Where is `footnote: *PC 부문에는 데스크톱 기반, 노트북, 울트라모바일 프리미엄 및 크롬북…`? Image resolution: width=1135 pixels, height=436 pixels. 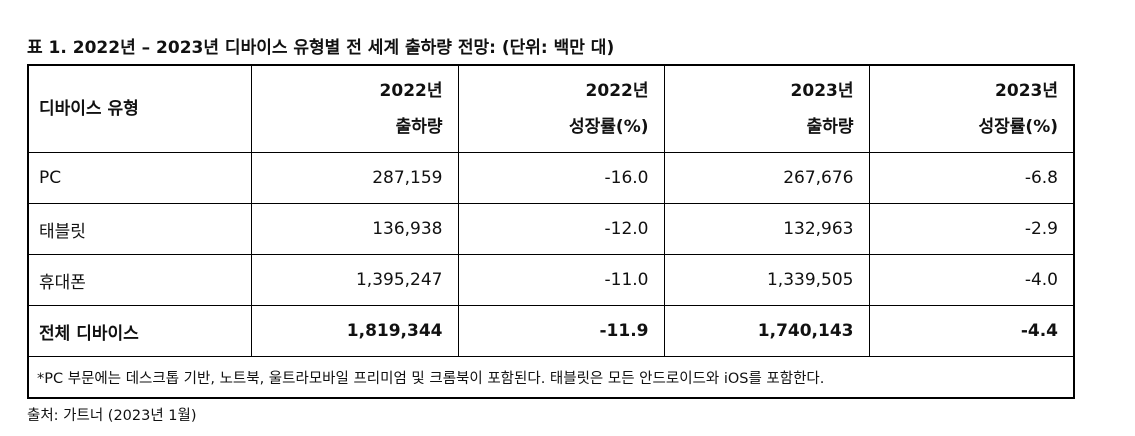 footnote: *PC 부문에는 데스크톱 기반, 노트북, 울트라모바일 프리미엄 및 크롬북… is located at coordinates (551, 377).